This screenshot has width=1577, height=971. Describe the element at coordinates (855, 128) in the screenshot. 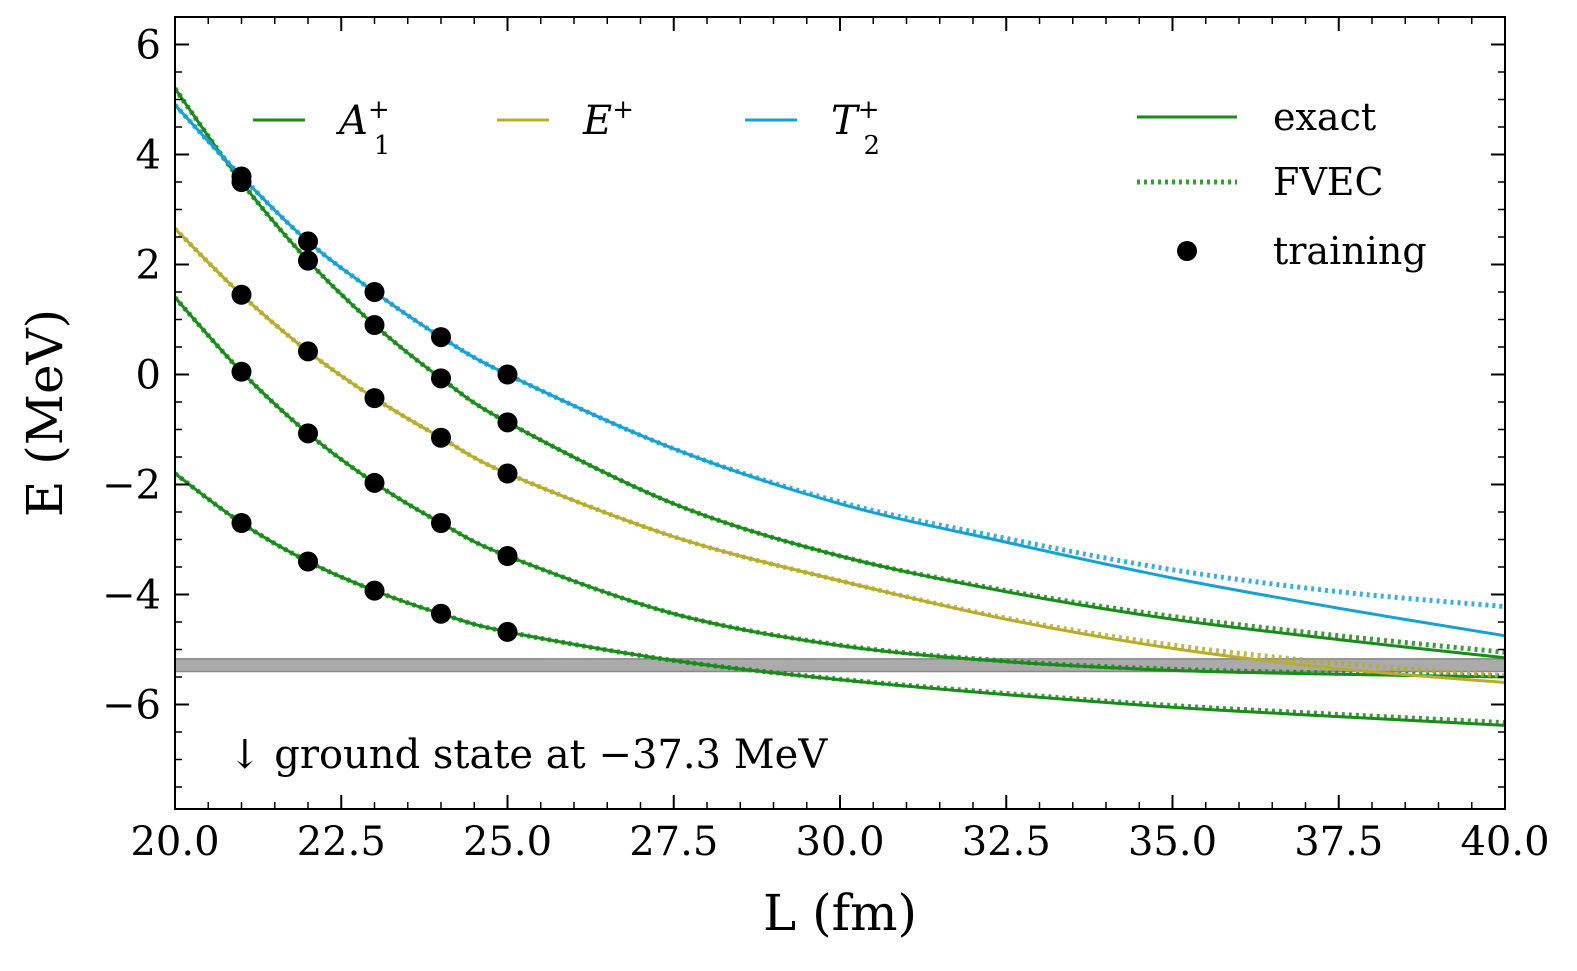

I see `legend-label-T2: T+ 2` at that location.